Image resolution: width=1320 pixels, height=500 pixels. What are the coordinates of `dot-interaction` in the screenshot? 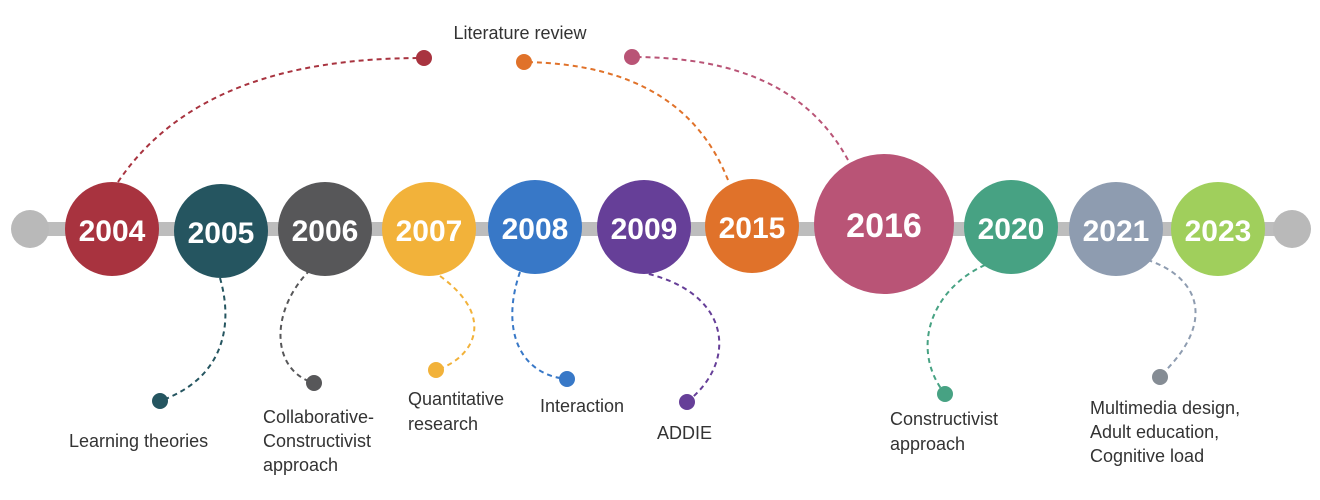 It's located at (567, 379).